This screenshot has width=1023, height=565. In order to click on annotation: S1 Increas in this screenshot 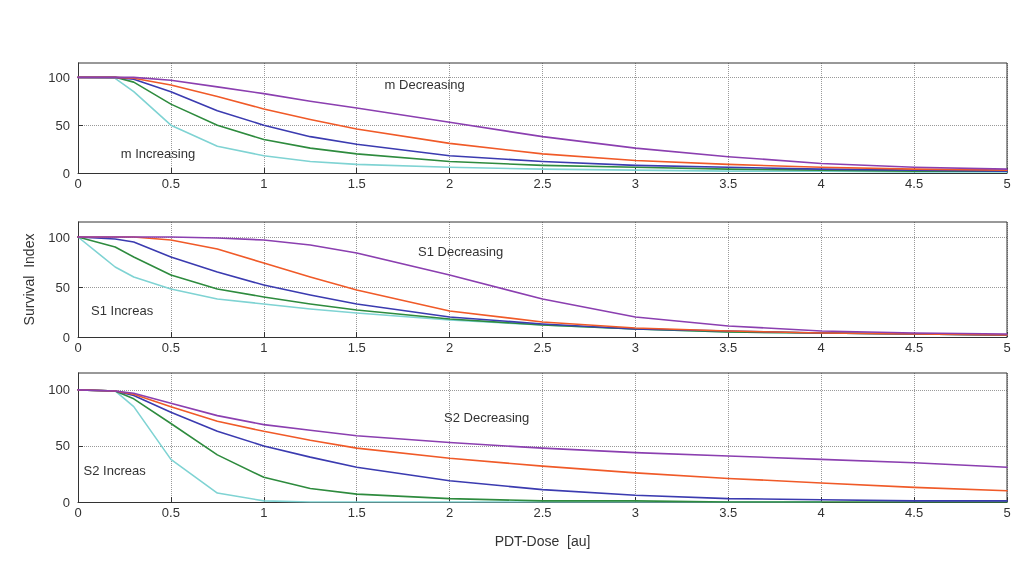, I will do `click(122, 310)`.